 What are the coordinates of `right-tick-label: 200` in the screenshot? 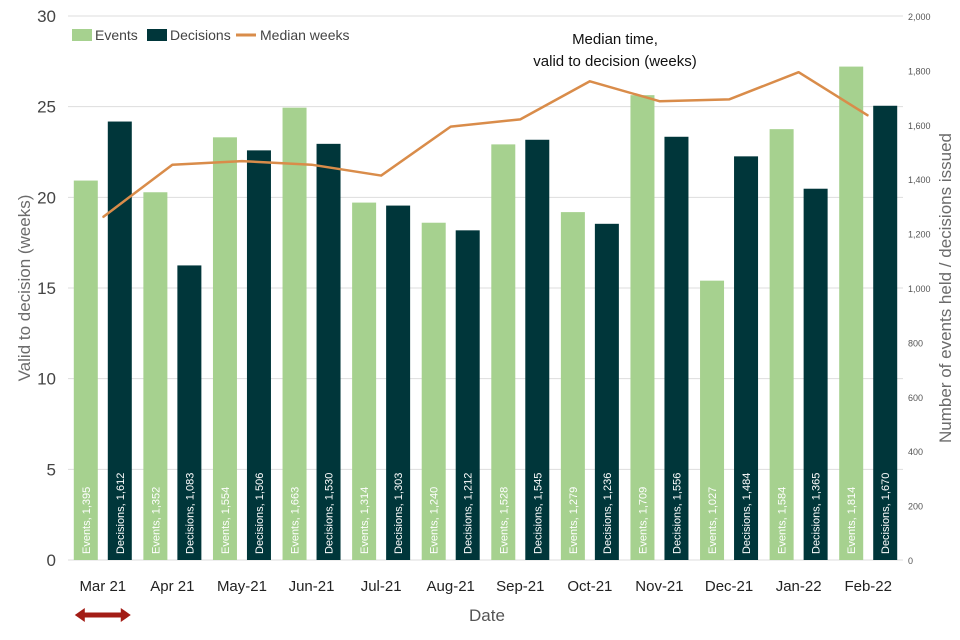 It's located at (915, 507).